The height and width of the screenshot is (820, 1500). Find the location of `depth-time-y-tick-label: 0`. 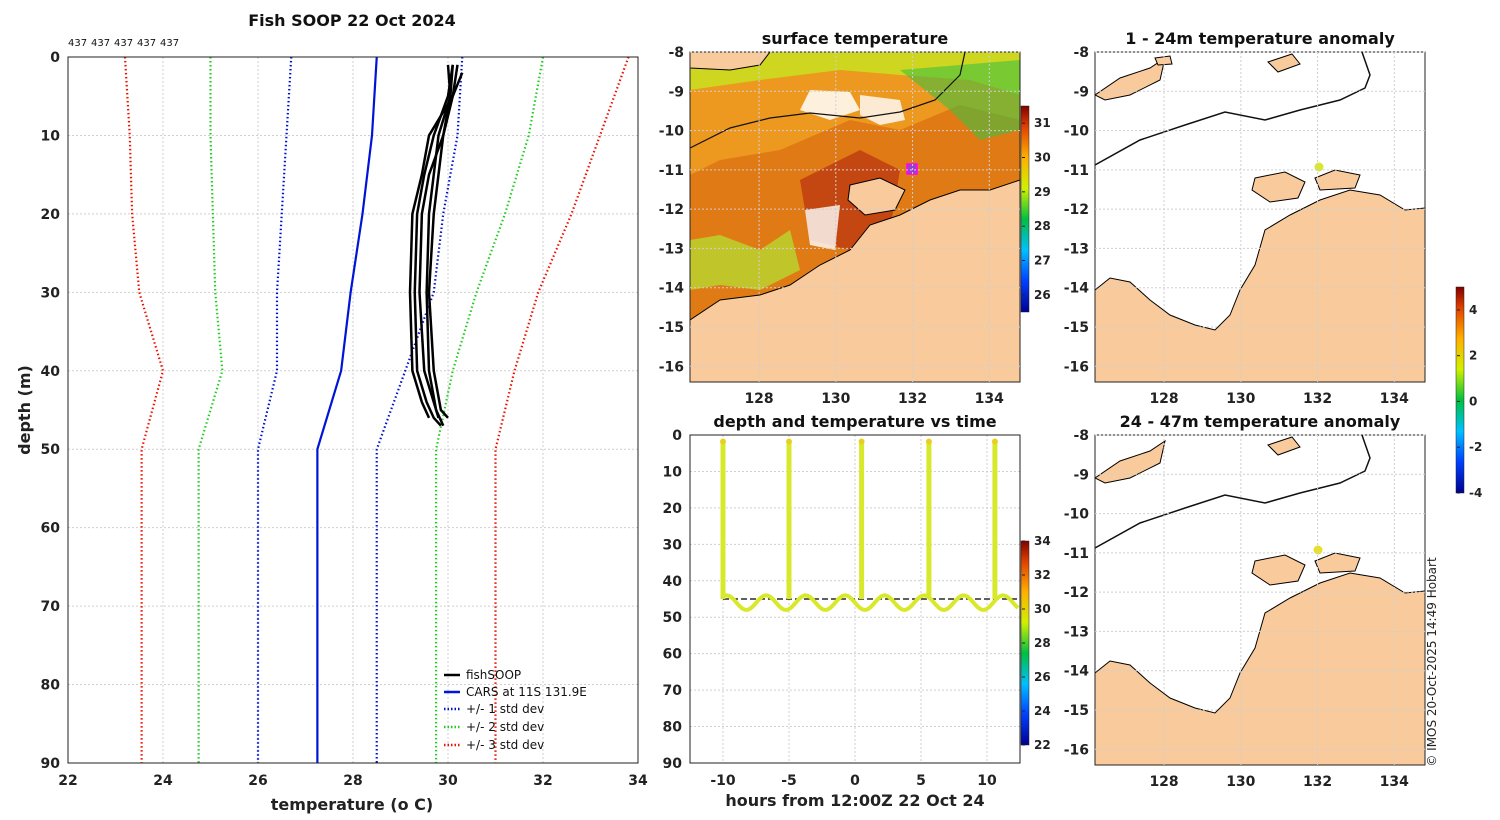

depth-time-y-tick-label: 0 is located at coordinates (677, 436).